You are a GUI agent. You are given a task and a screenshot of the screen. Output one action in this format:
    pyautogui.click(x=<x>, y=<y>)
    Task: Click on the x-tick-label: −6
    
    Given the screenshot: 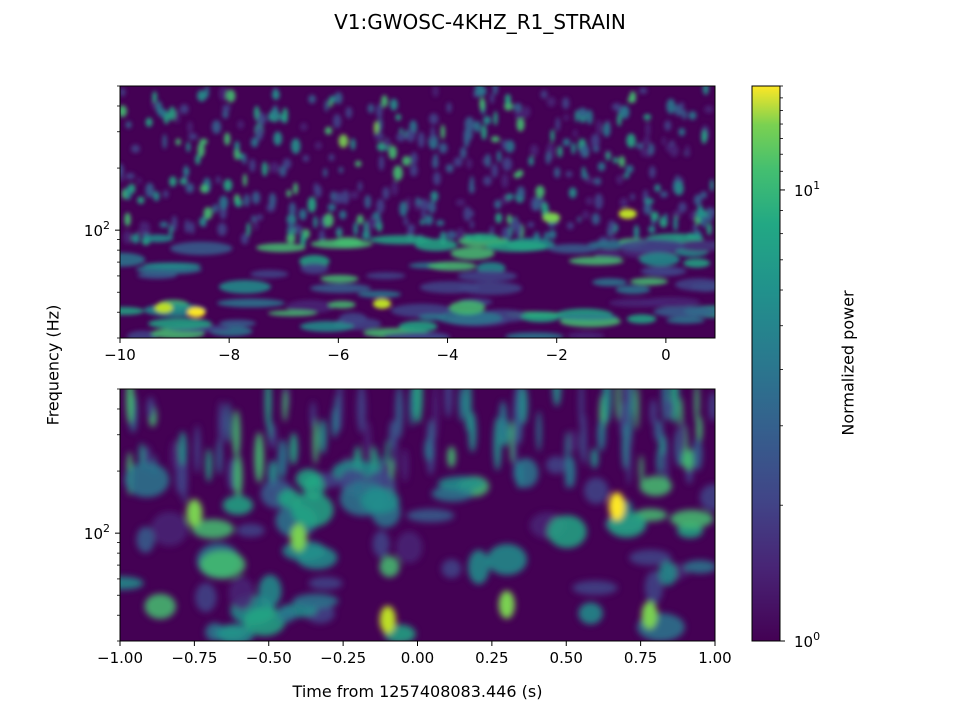 What is the action you would take?
    pyautogui.click(x=338, y=355)
    